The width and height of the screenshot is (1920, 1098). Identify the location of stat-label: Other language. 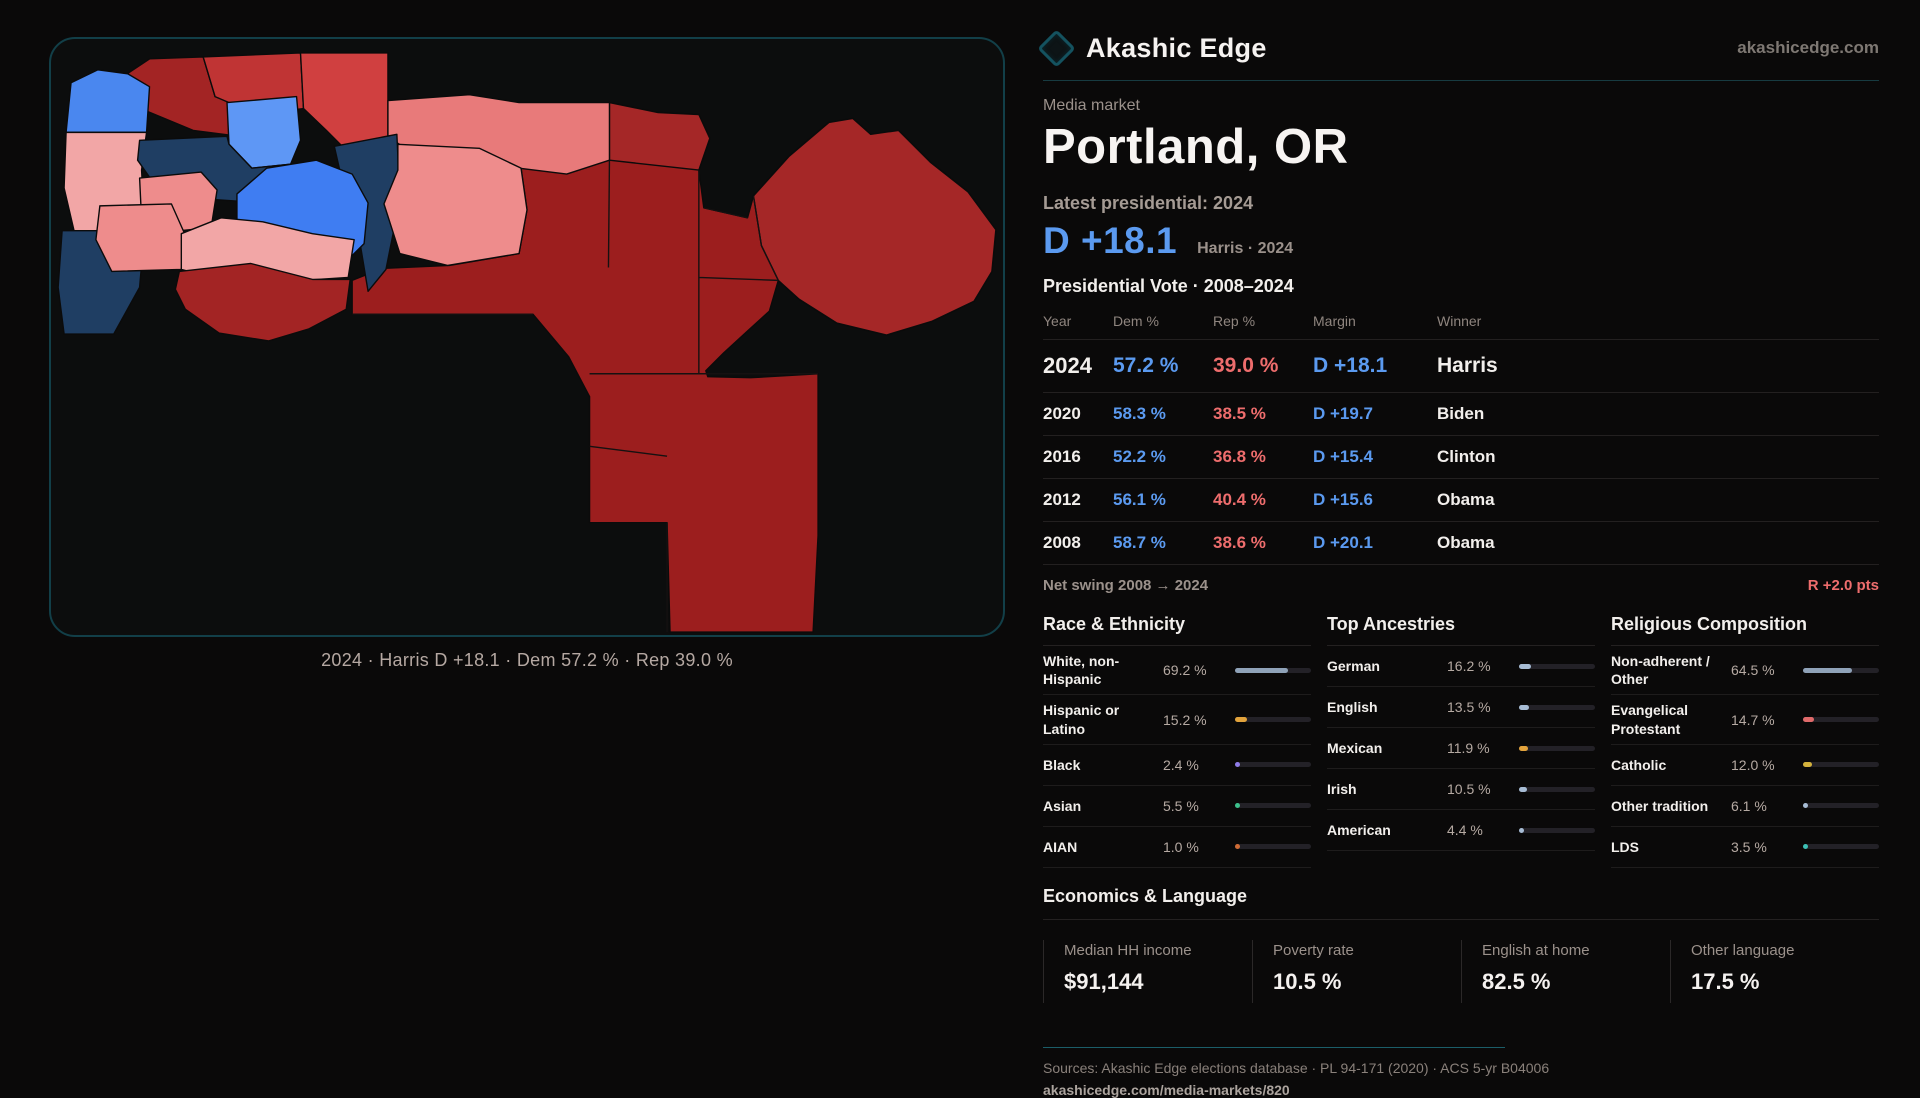
(1743, 950).